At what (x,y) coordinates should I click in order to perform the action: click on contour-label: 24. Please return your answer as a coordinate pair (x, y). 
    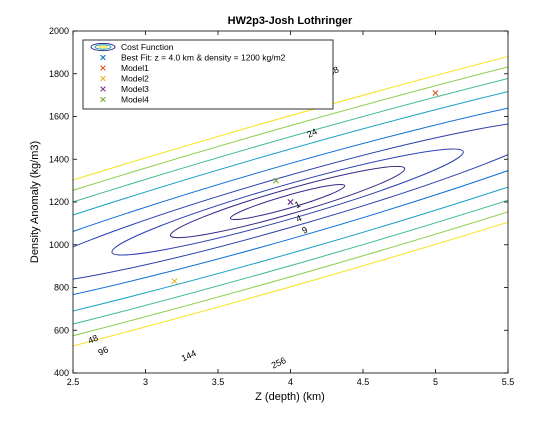
    Looking at the image, I should click on (311, 132).